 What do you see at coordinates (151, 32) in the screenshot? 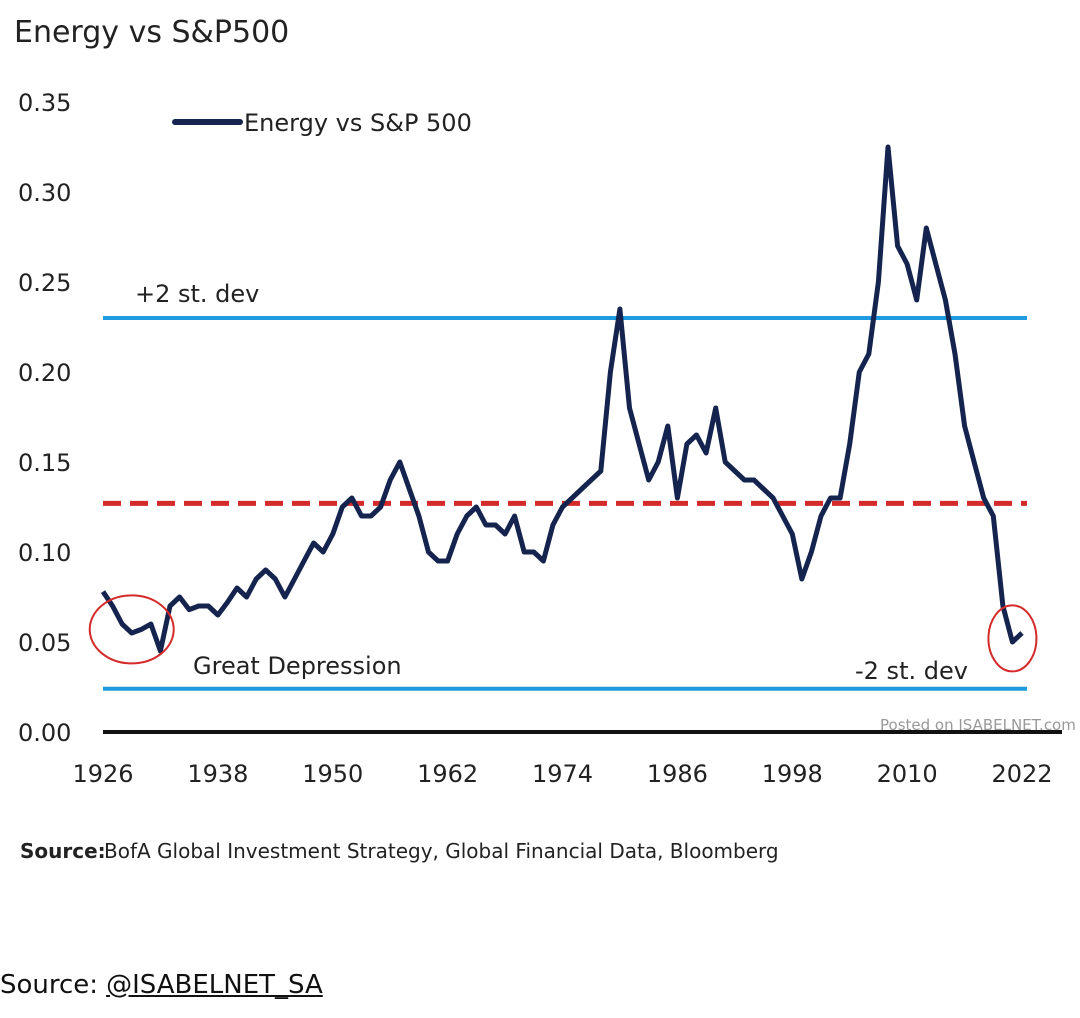
I see `chart-title: Energy vs S&P500` at bounding box center [151, 32].